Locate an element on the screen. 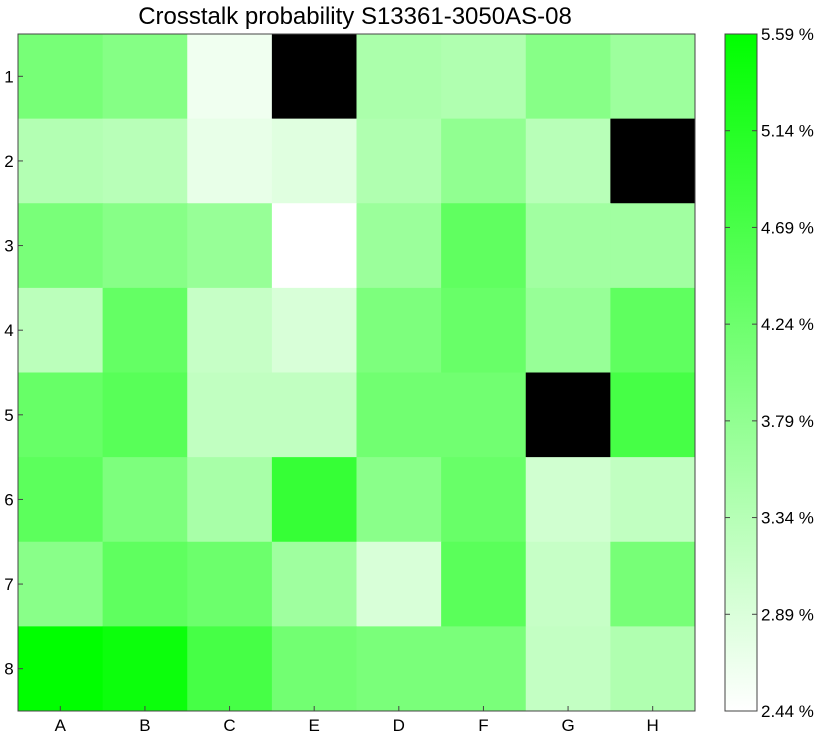 This screenshot has height=738, width=830. x-tick-label: C is located at coordinates (229, 725).